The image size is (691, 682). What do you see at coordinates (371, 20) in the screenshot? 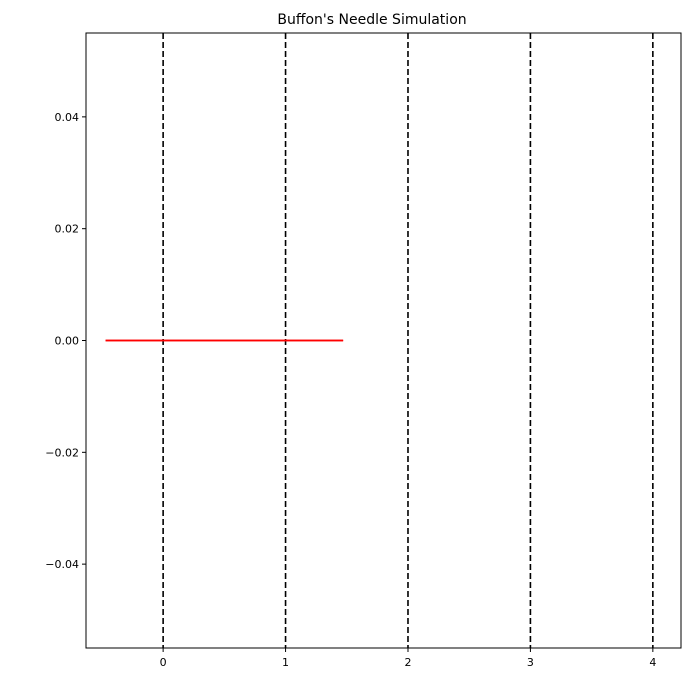
I see `chart-title: Buffon's Needle Simulation` at bounding box center [371, 20].